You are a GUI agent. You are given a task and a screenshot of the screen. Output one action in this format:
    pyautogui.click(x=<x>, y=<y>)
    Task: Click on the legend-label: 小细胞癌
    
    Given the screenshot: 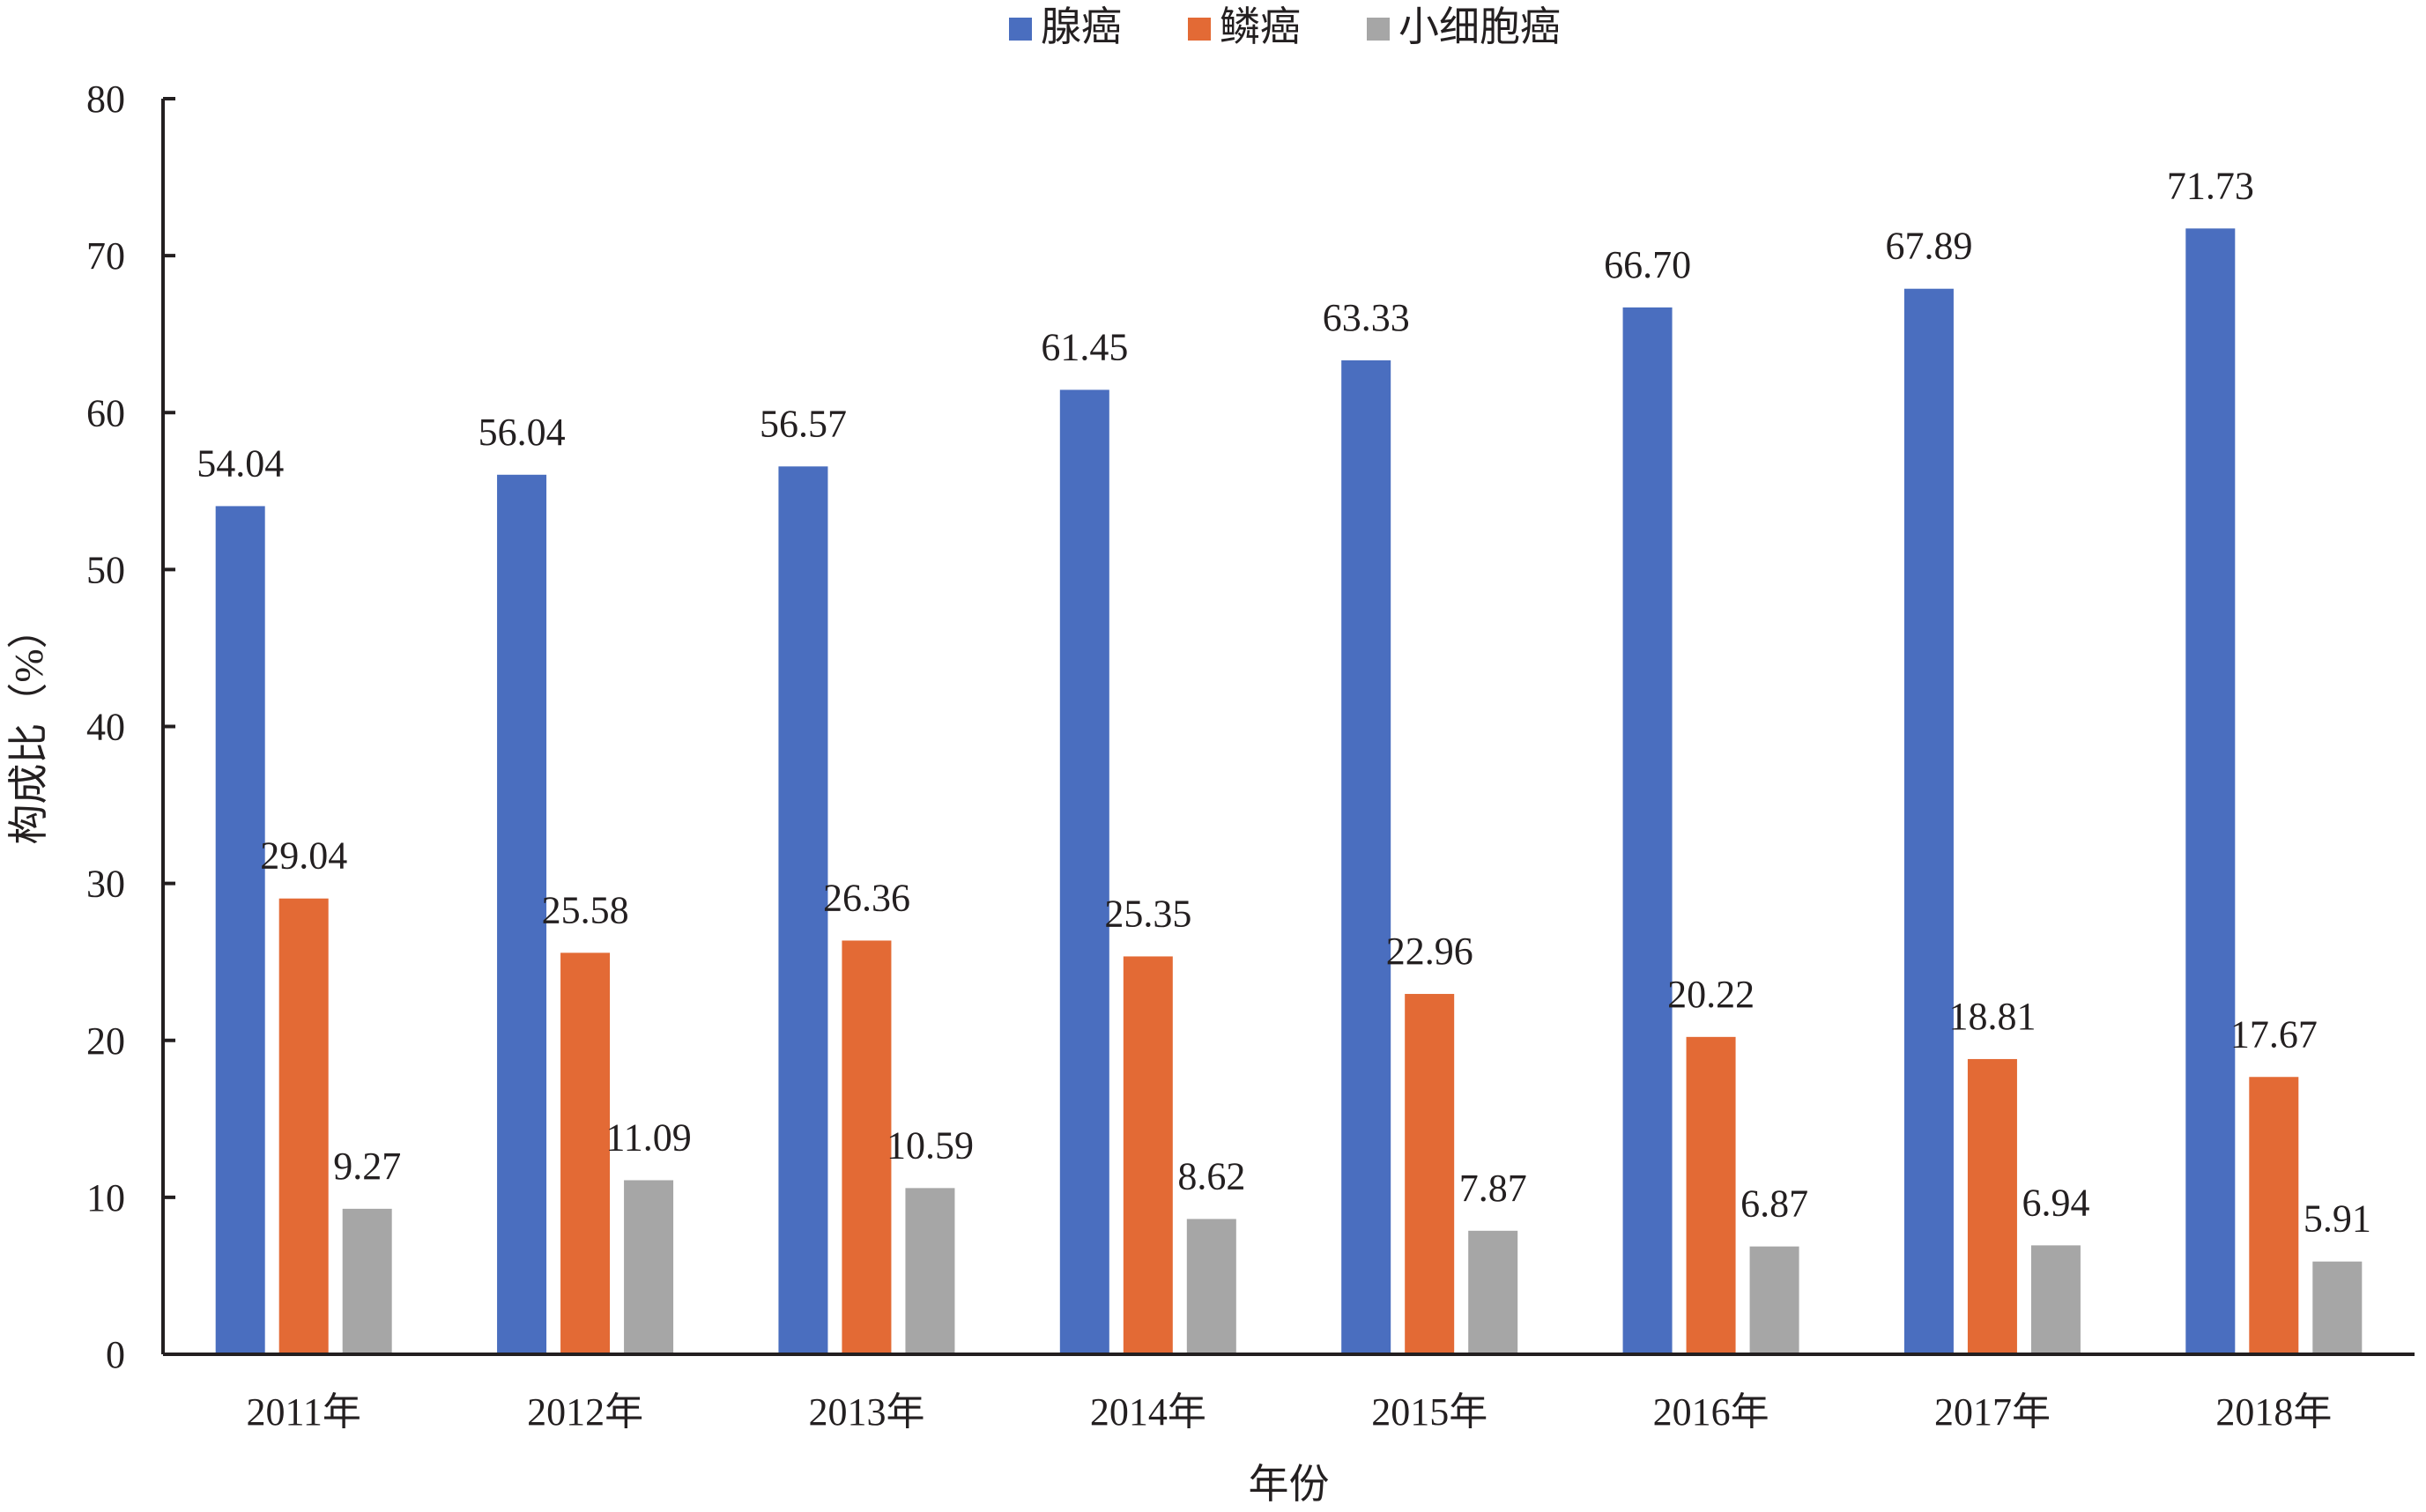 What is the action you would take?
    pyautogui.click(x=1479, y=26)
    